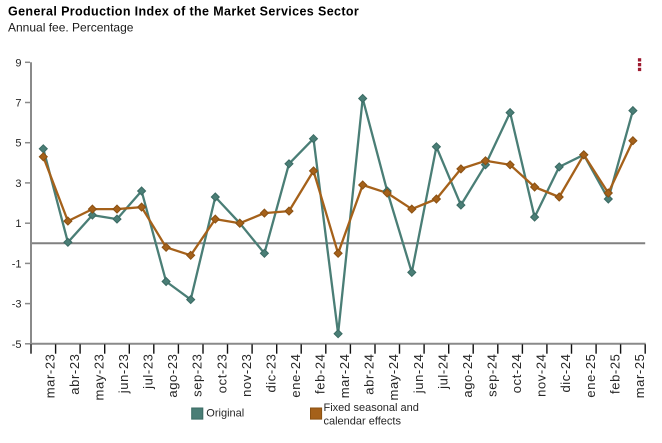 This screenshot has height=443, width=662. What do you see at coordinates (18, 144) in the screenshot?
I see `svg-text: 5` at bounding box center [18, 144].